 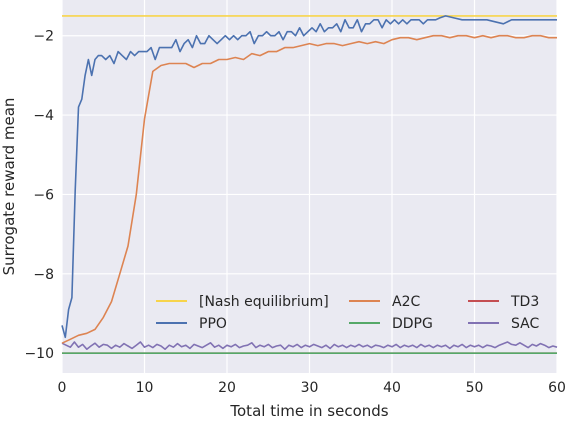 I want to click on x-tick-label: 20, so click(x=227, y=388).